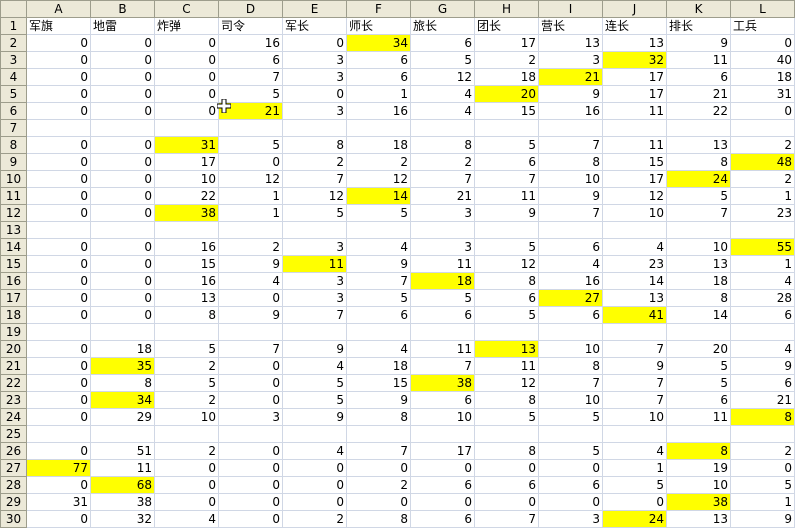 Image resolution: width=795 pixels, height=528 pixels. I want to click on highlighted-cell: 55, so click(762, 247).